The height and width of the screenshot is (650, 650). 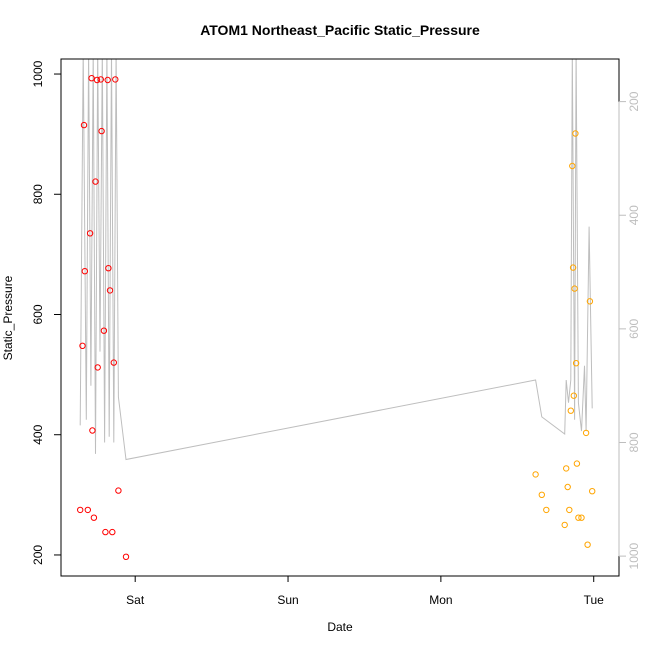 What do you see at coordinates (365, 591) in the screenshot?
I see `x-axis: Sat Sun Mon Tue` at bounding box center [365, 591].